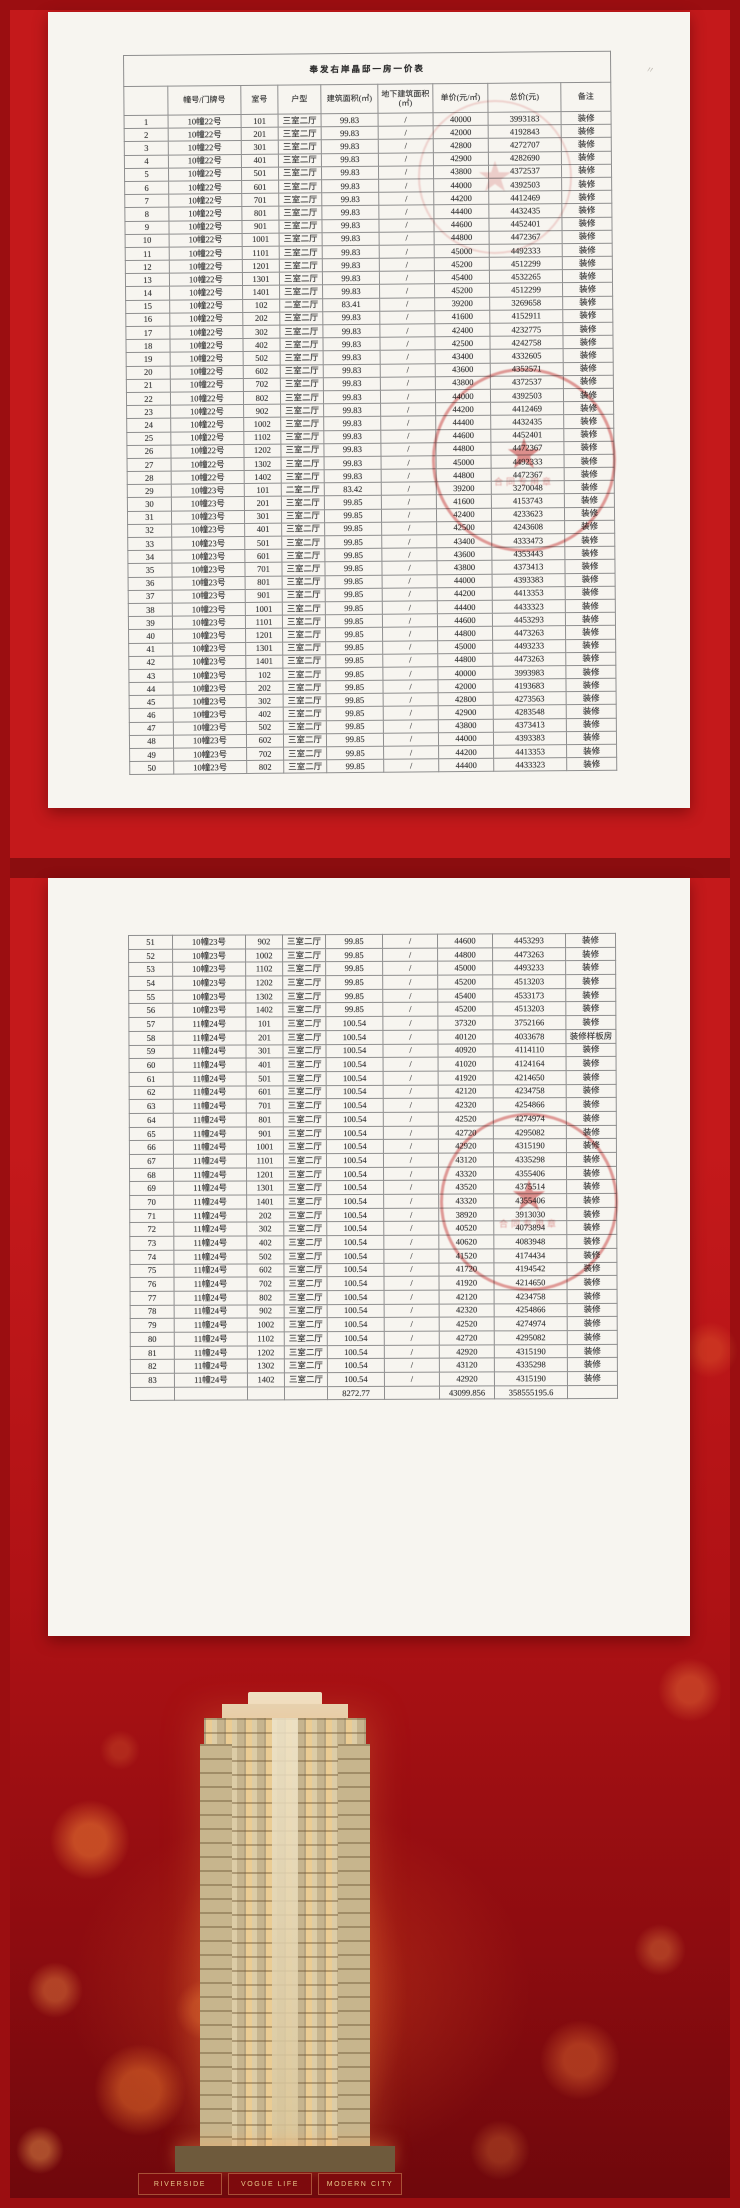 This screenshot has height=2208, width=740. I want to click on building-render, so click(285, 1950).